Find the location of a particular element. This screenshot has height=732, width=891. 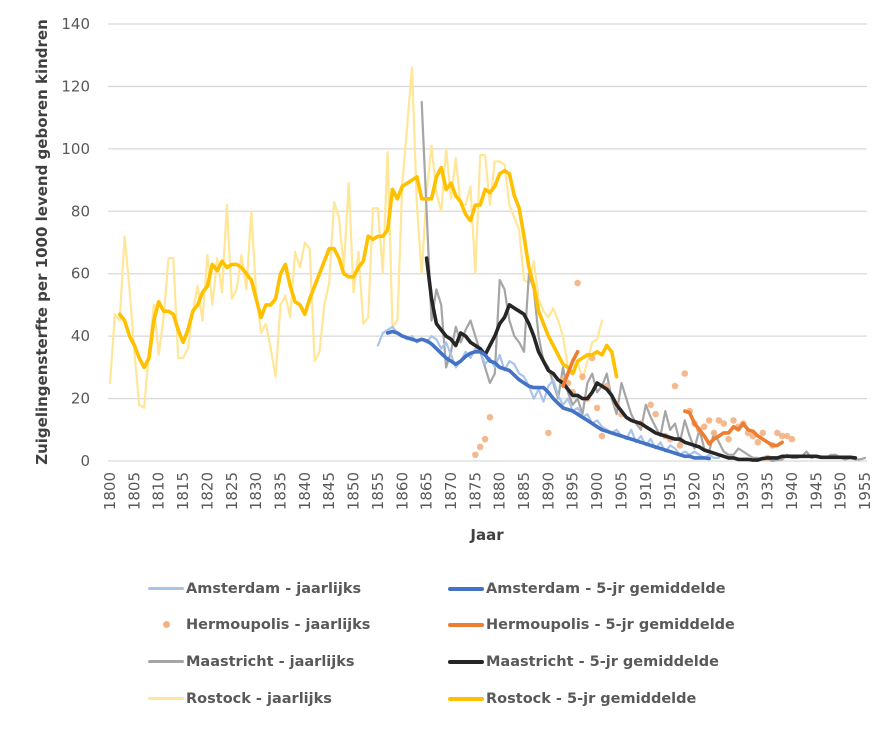

x-tick-label: 1900 is located at coordinates (597, 491).